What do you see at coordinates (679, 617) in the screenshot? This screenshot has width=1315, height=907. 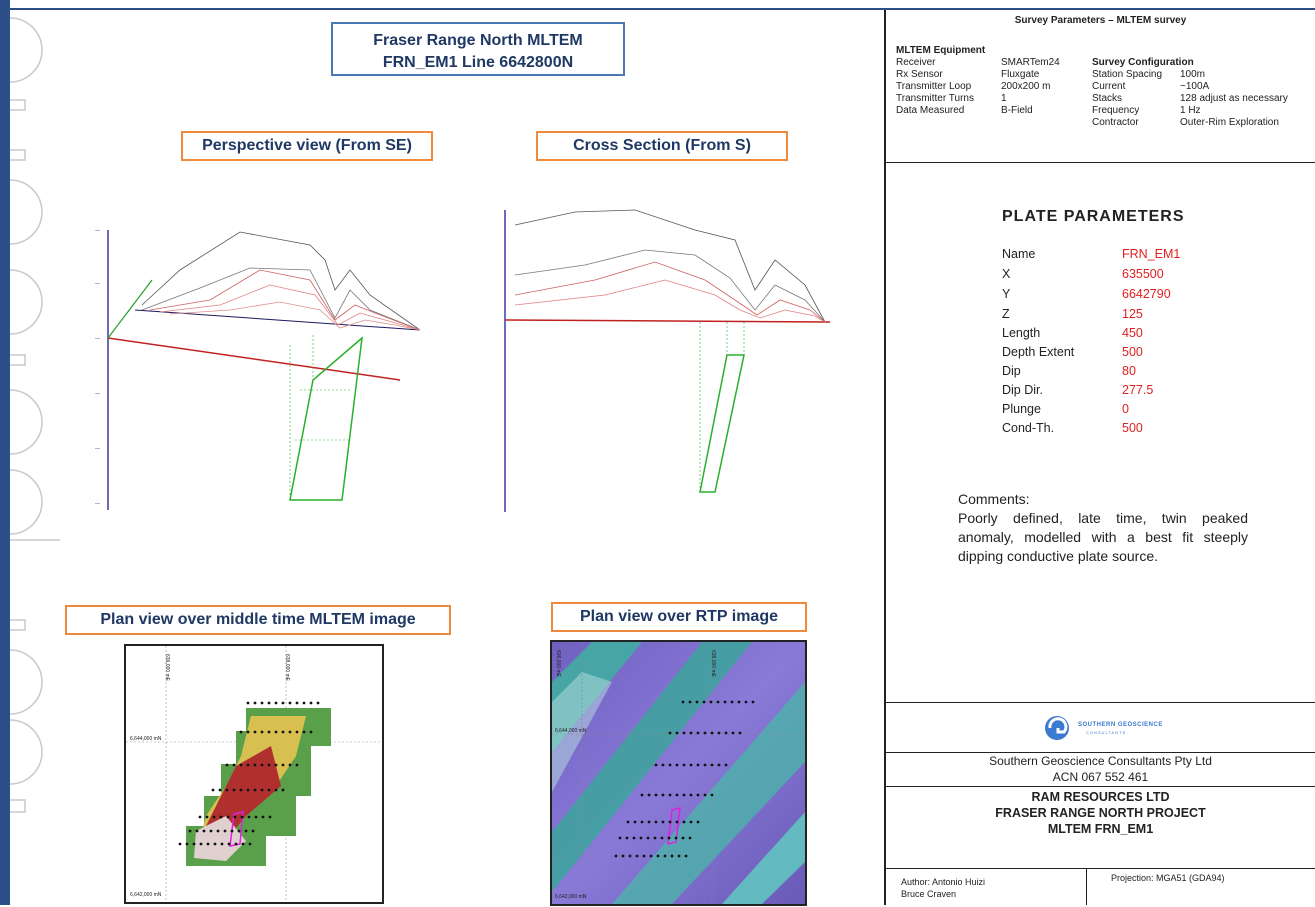 I see `plan-rtp-label: Plan view over RTP image` at bounding box center [679, 617].